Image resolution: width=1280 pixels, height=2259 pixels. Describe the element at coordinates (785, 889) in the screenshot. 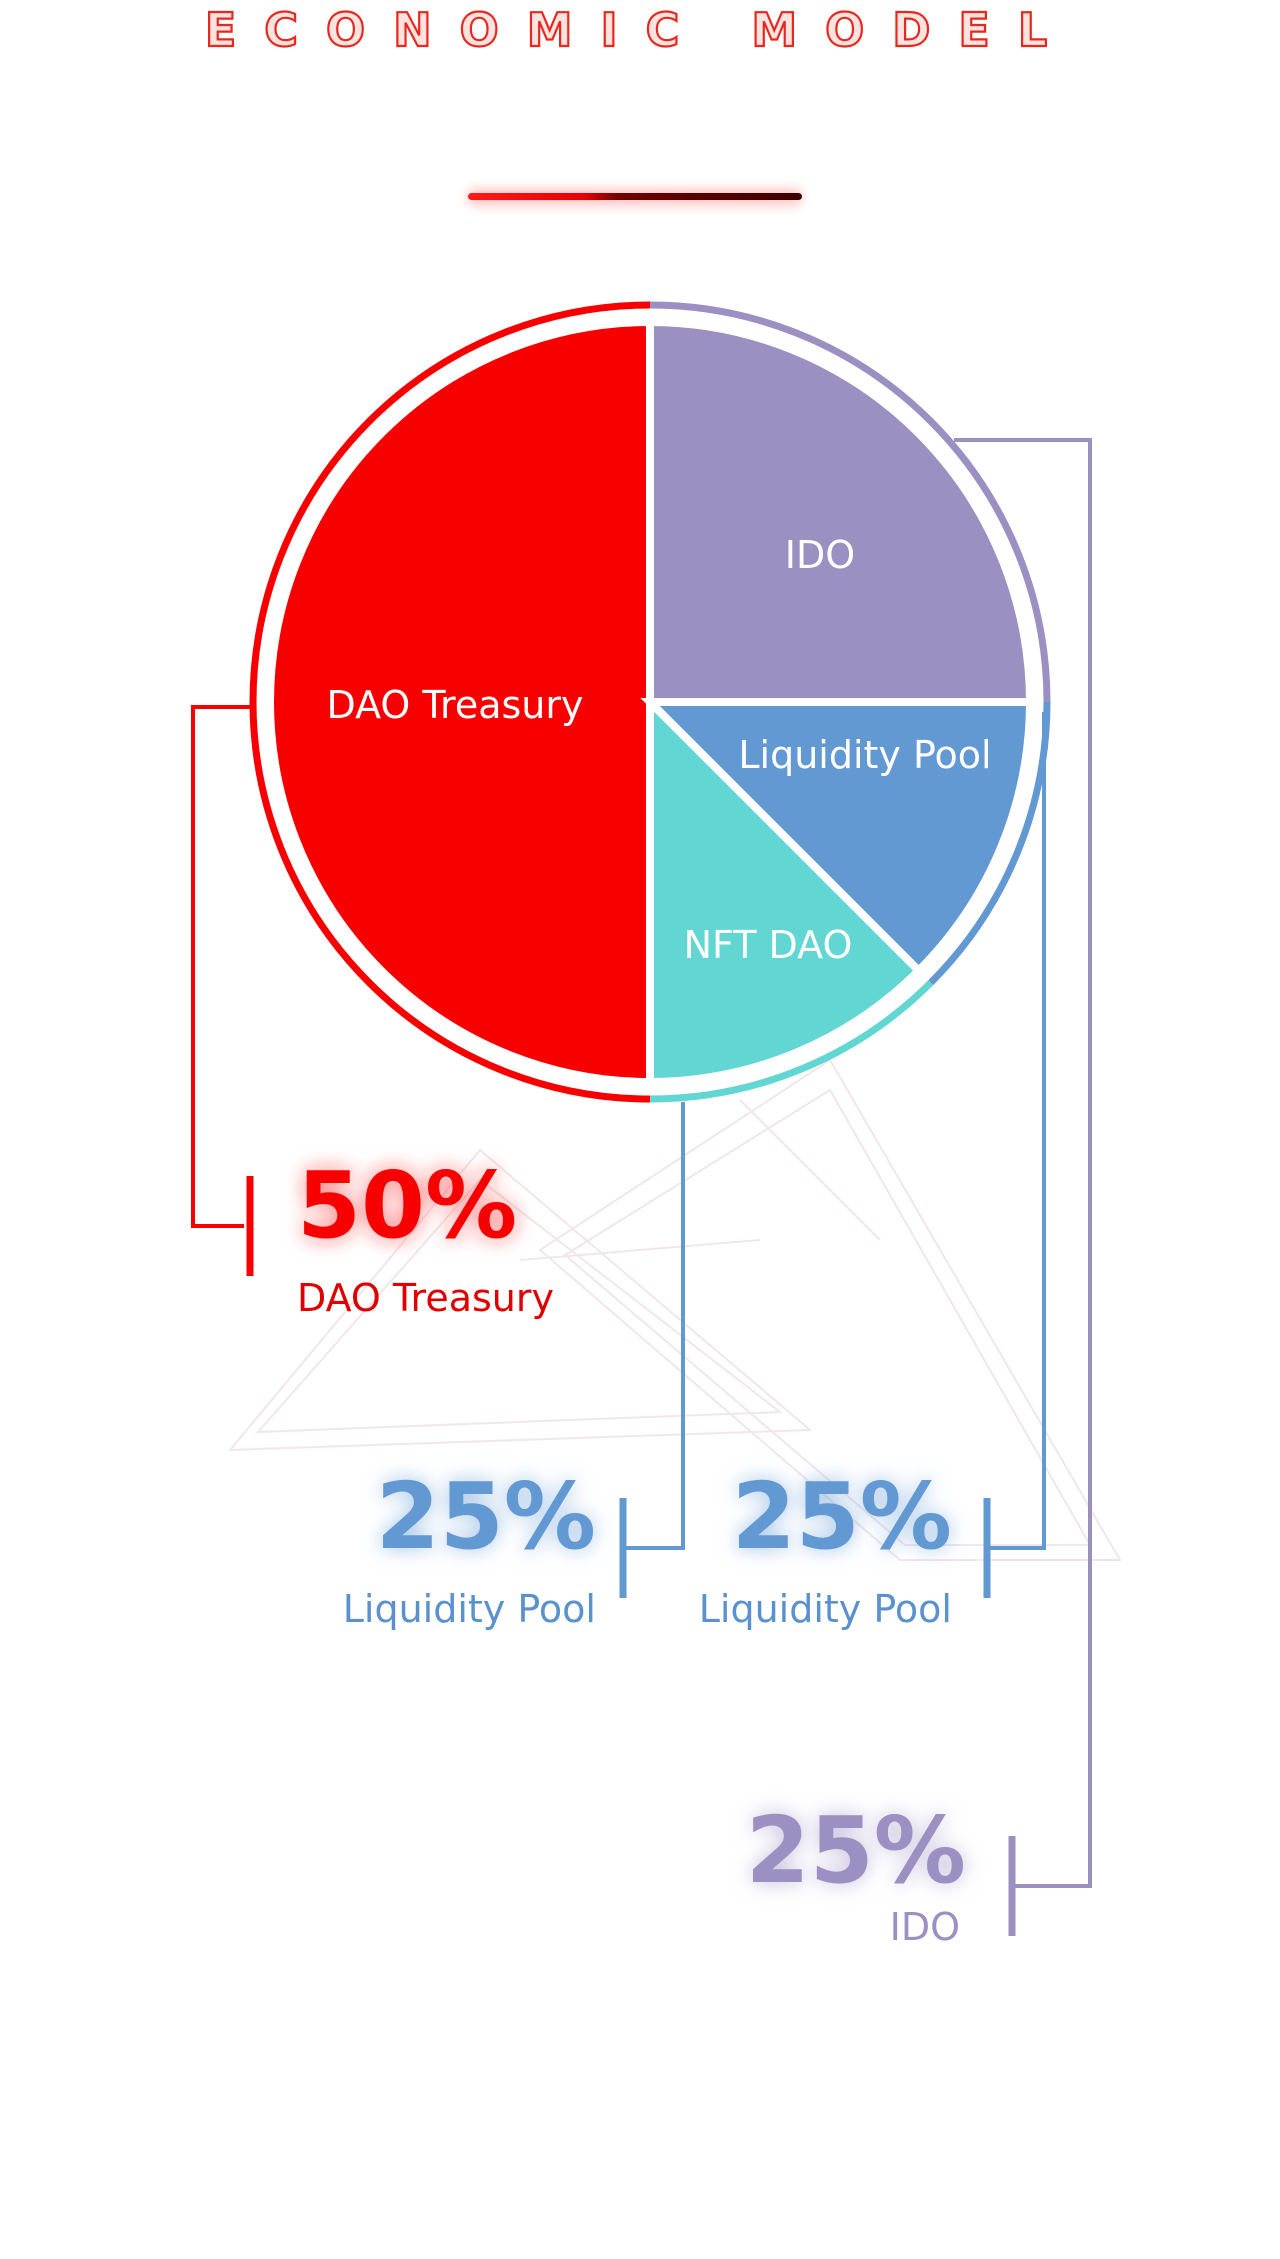

I see `slice-nft-dao` at that location.